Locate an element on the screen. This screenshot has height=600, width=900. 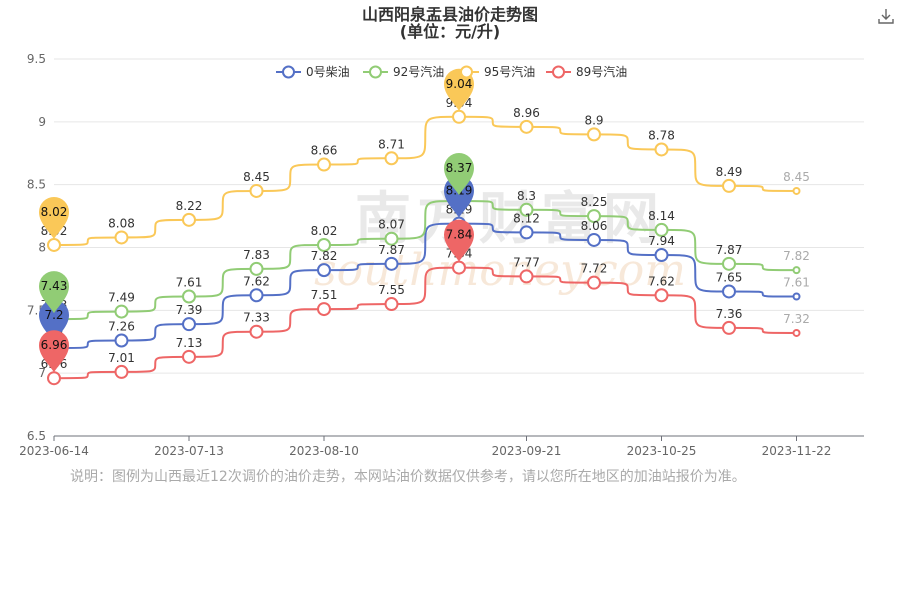
data-label: 8.78 is located at coordinates (661, 135).